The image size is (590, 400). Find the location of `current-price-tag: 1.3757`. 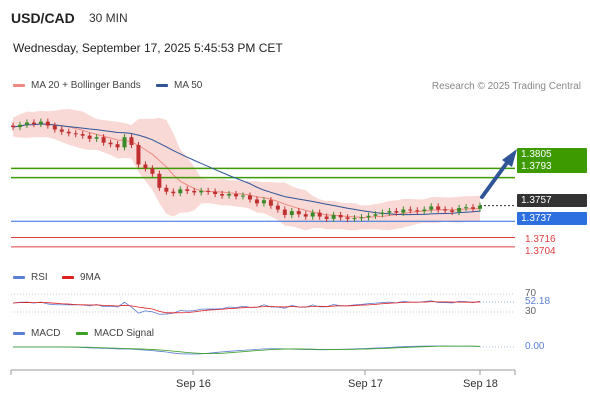

current-price-tag: 1.3757 is located at coordinates (552, 200).